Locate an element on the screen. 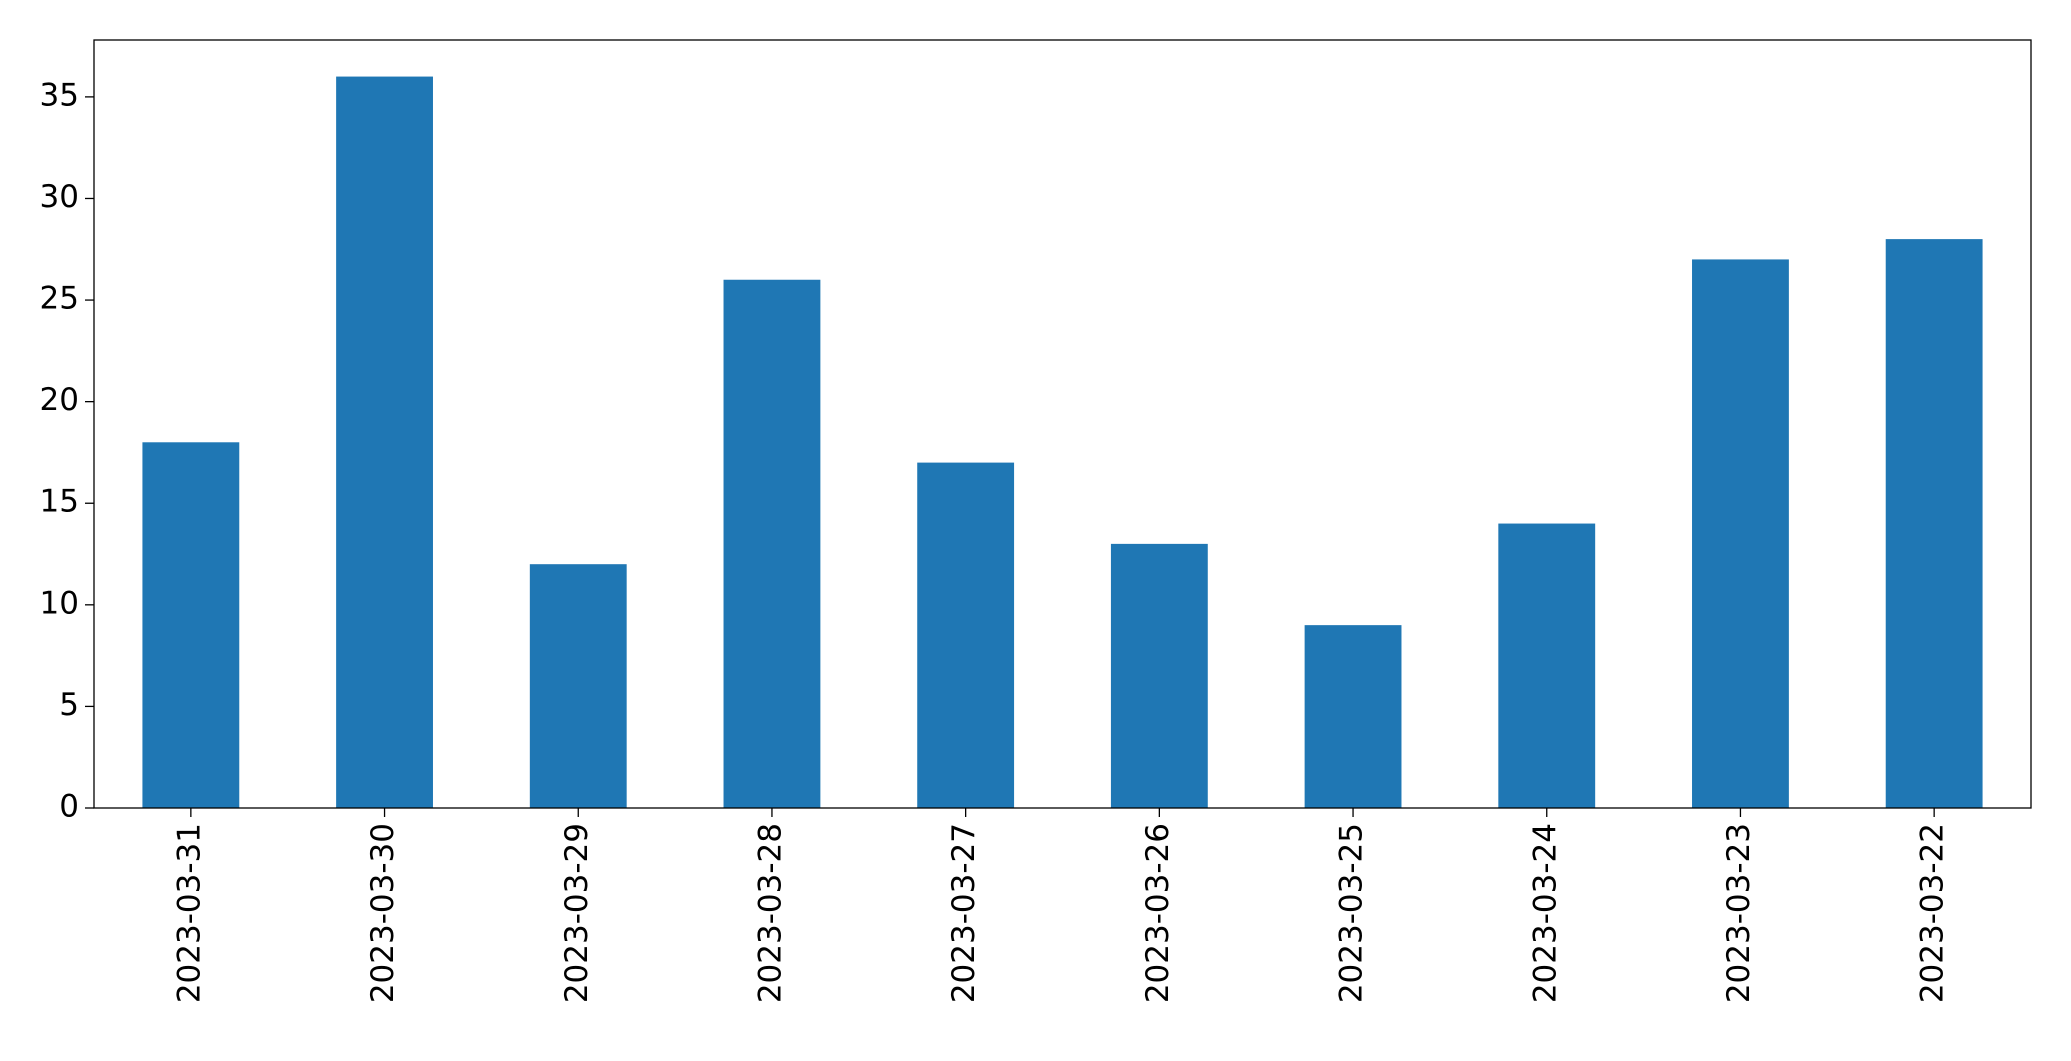 The image size is (2071, 1061). x-tick-label: 2023-03-26 is located at coordinates (1158, 913).